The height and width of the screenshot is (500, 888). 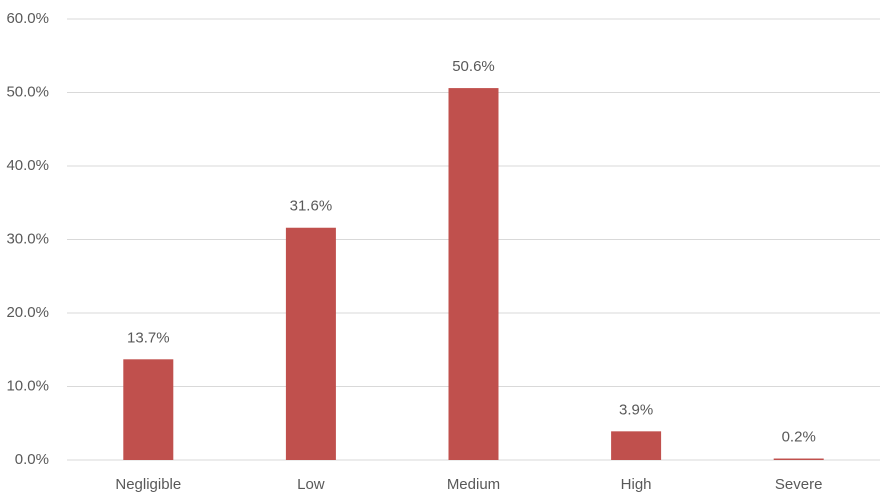 I want to click on y-tick-label: 0.0%, so click(x=32, y=459).